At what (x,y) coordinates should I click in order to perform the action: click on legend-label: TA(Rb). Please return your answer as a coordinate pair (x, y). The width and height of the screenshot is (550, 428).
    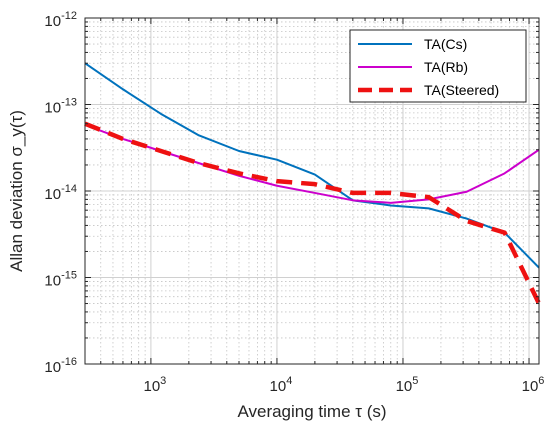
    Looking at the image, I should click on (446, 67).